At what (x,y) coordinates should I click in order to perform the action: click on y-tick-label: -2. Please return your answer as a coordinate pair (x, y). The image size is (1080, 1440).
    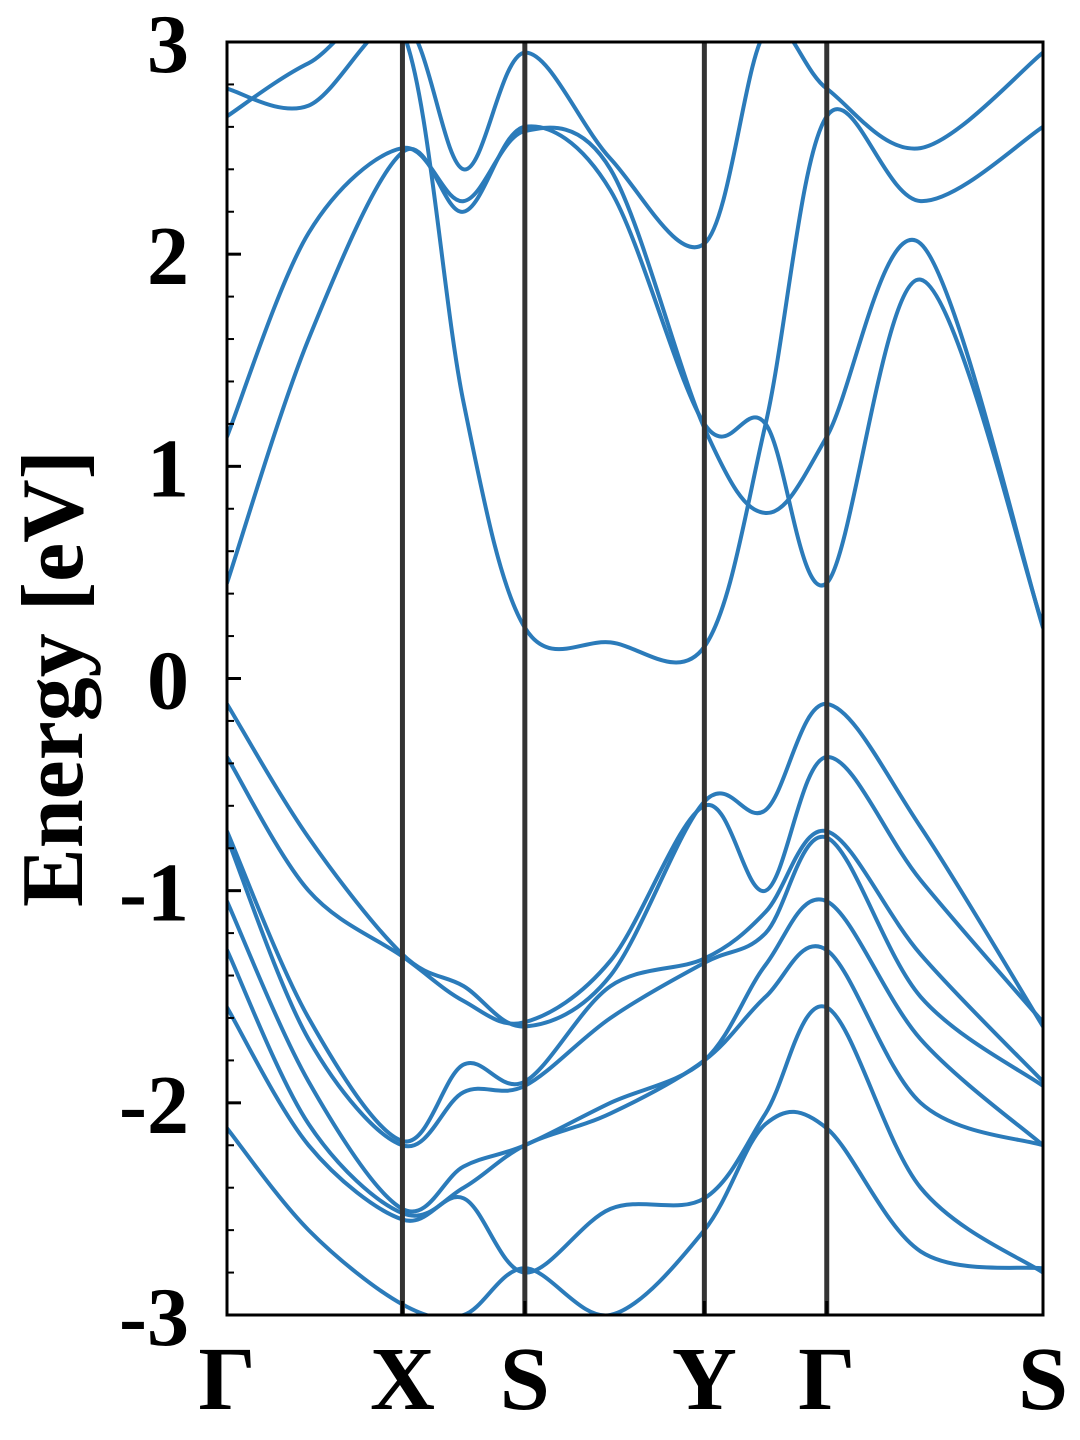
    Looking at the image, I should click on (154, 1105).